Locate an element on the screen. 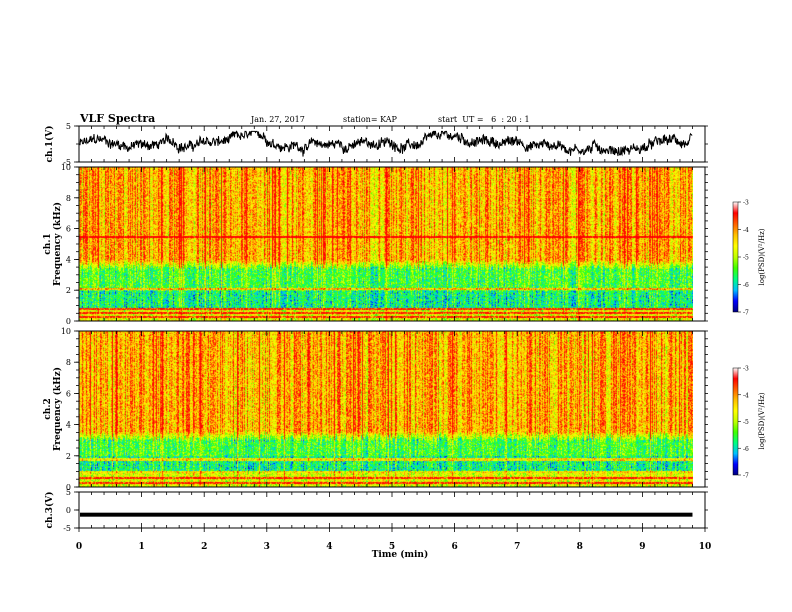 Image resolution: width=792 pixels, height=612 pixels. ch2-colorbar-tick-label: -4 is located at coordinates (746, 395).